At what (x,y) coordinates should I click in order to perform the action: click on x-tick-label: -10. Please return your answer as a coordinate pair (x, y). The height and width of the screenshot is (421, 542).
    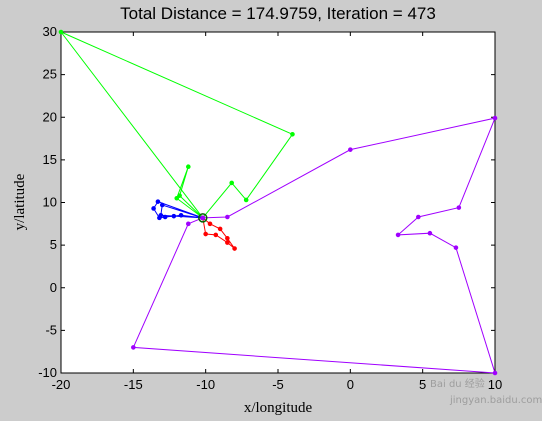
    Looking at the image, I should click on (205, 384).